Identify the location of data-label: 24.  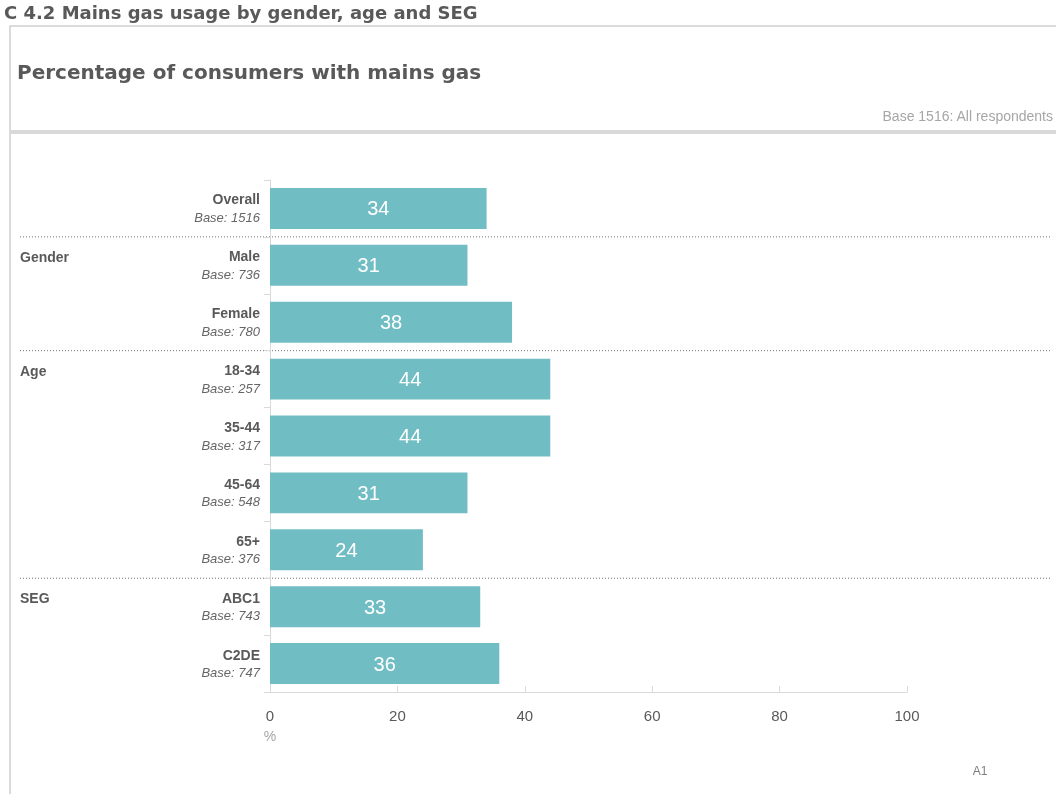
(346, 549).